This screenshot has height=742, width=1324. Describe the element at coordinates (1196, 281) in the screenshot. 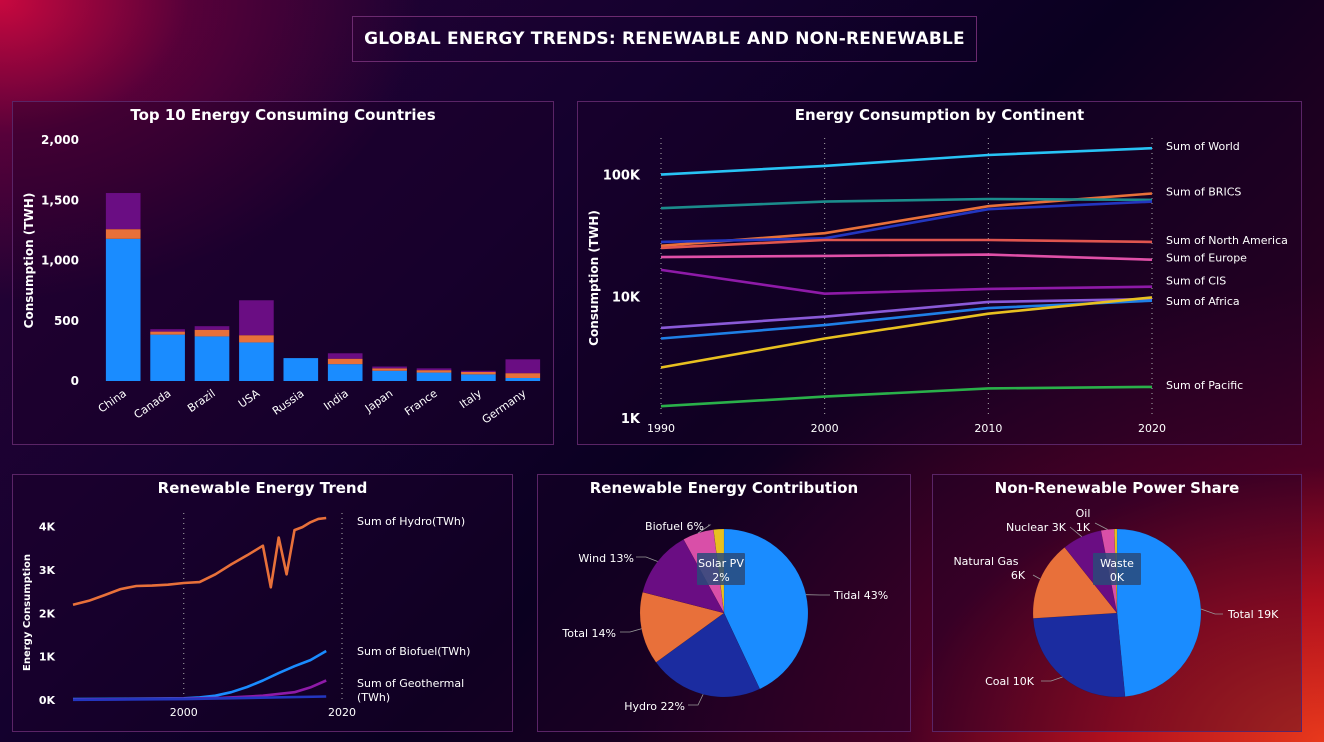

I see `series-label: Sum of CIS` at that location.